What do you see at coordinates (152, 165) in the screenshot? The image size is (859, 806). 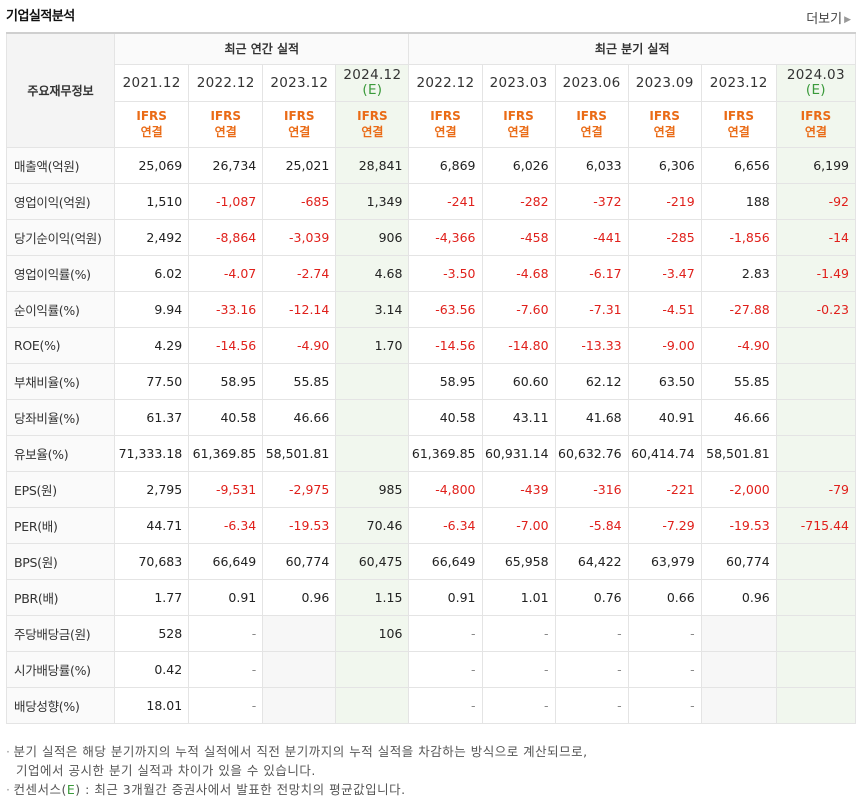 I see `table-cell: 25,069` at bounding box center [152, 165].